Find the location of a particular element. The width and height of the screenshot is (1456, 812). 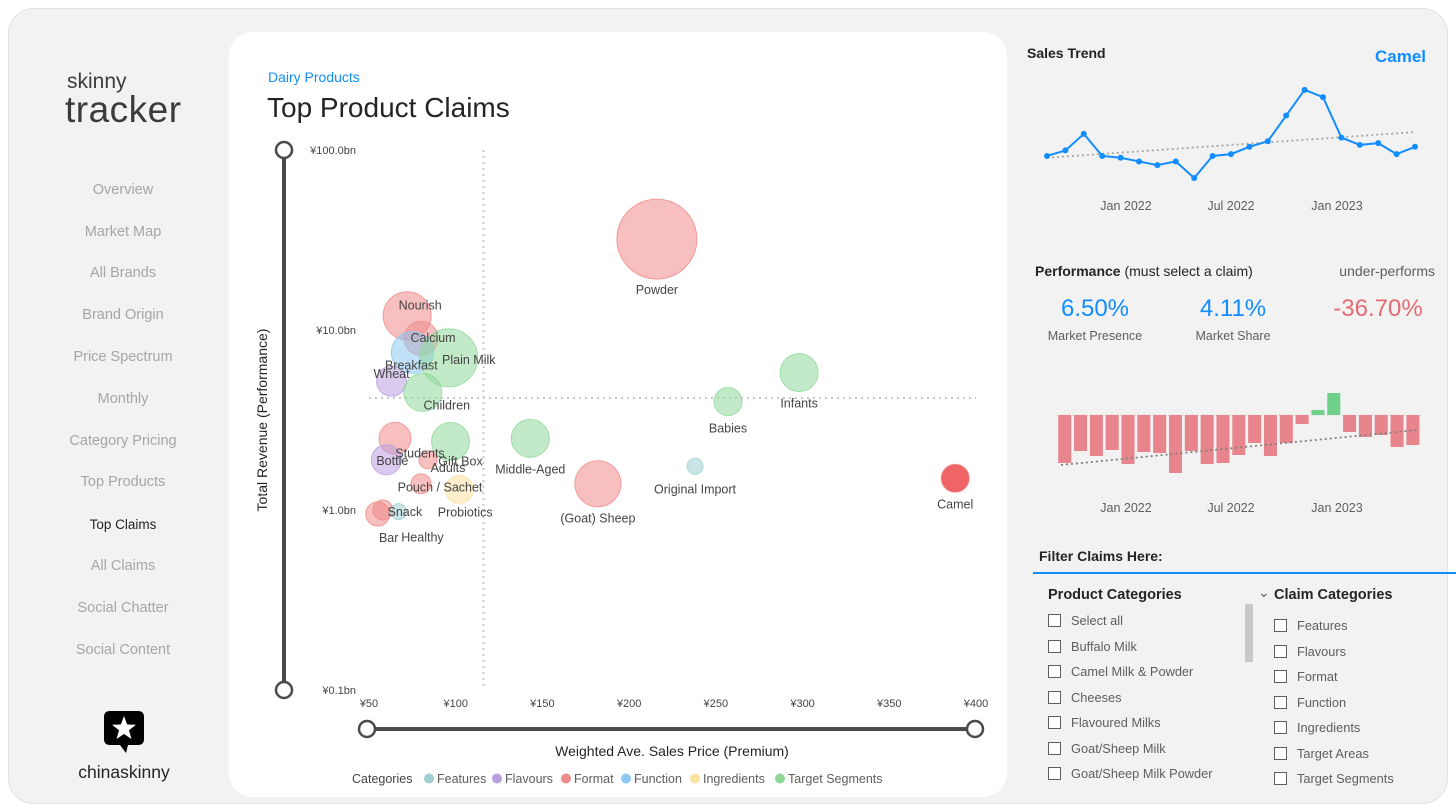

nav-item-overview: Overview is located at coordinates (123, 189).